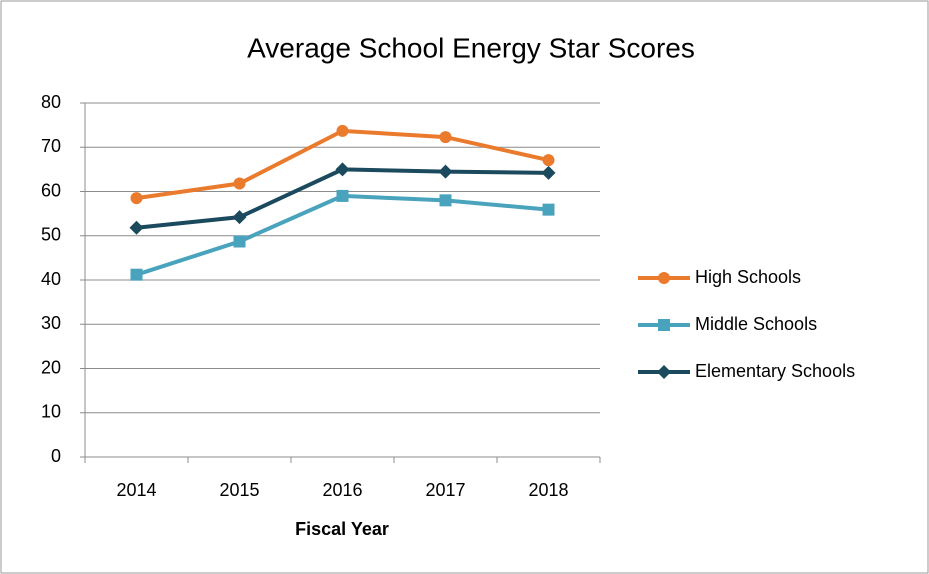  What do you see at coordinates (342, 490) in the screenshot?
I see `x-tick-label: 2016` at bounding box center [342, 490].